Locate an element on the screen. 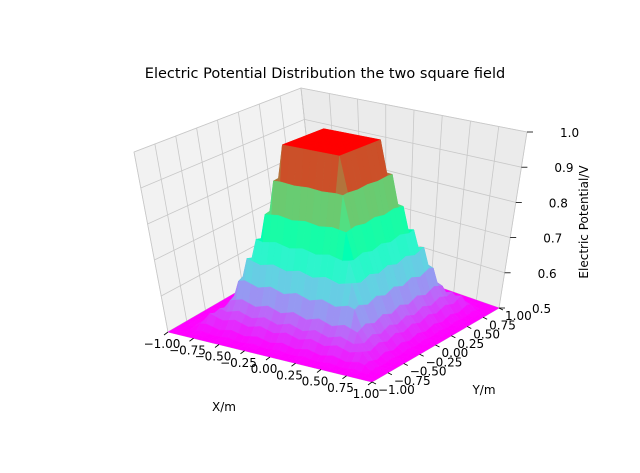  x-tick-label: 0.00 is located at coordinates (264, 369).